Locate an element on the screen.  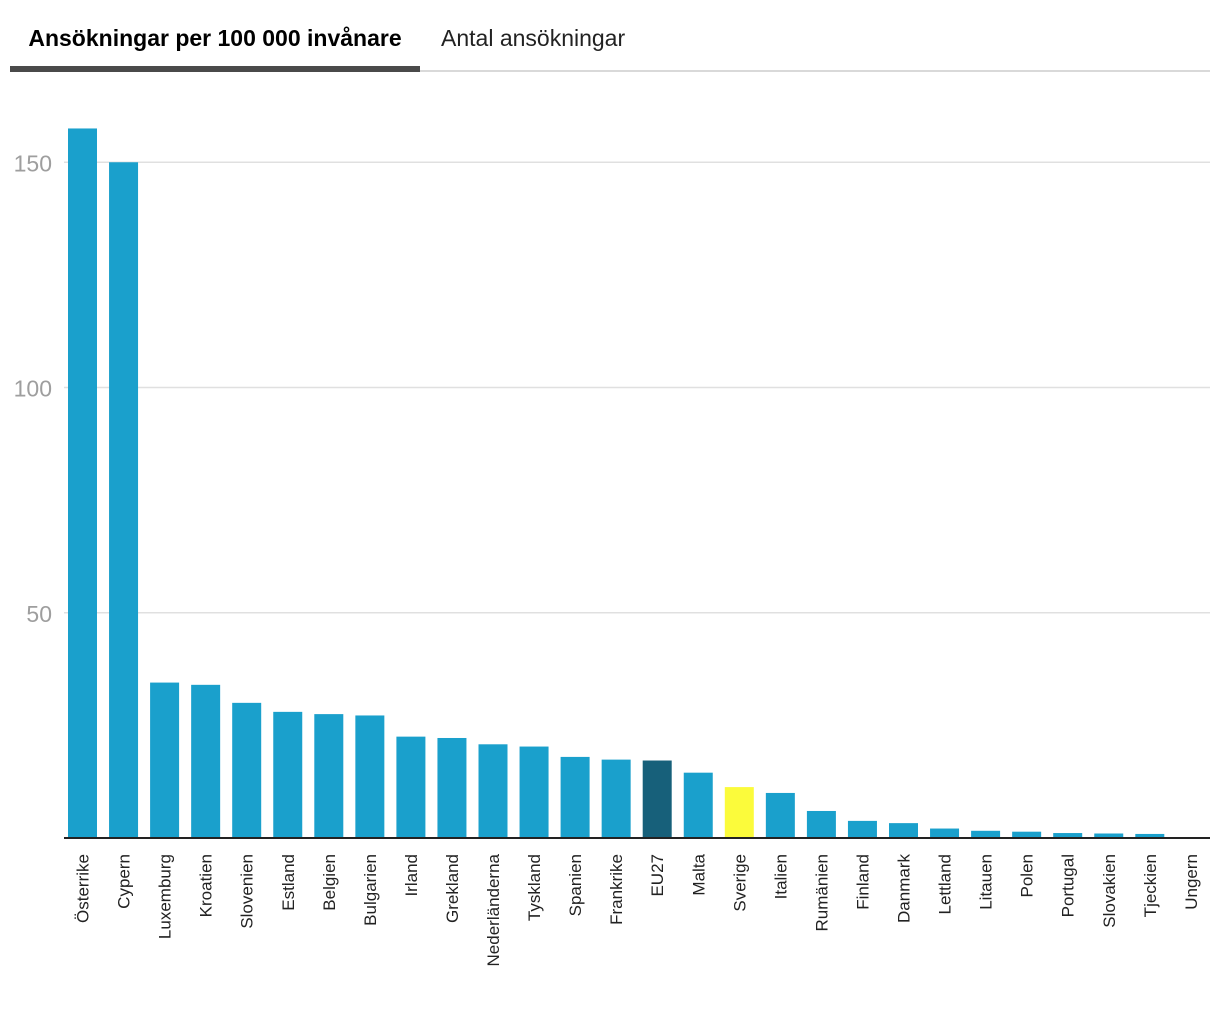
bar-polen is located at coordinates (1027, 834).